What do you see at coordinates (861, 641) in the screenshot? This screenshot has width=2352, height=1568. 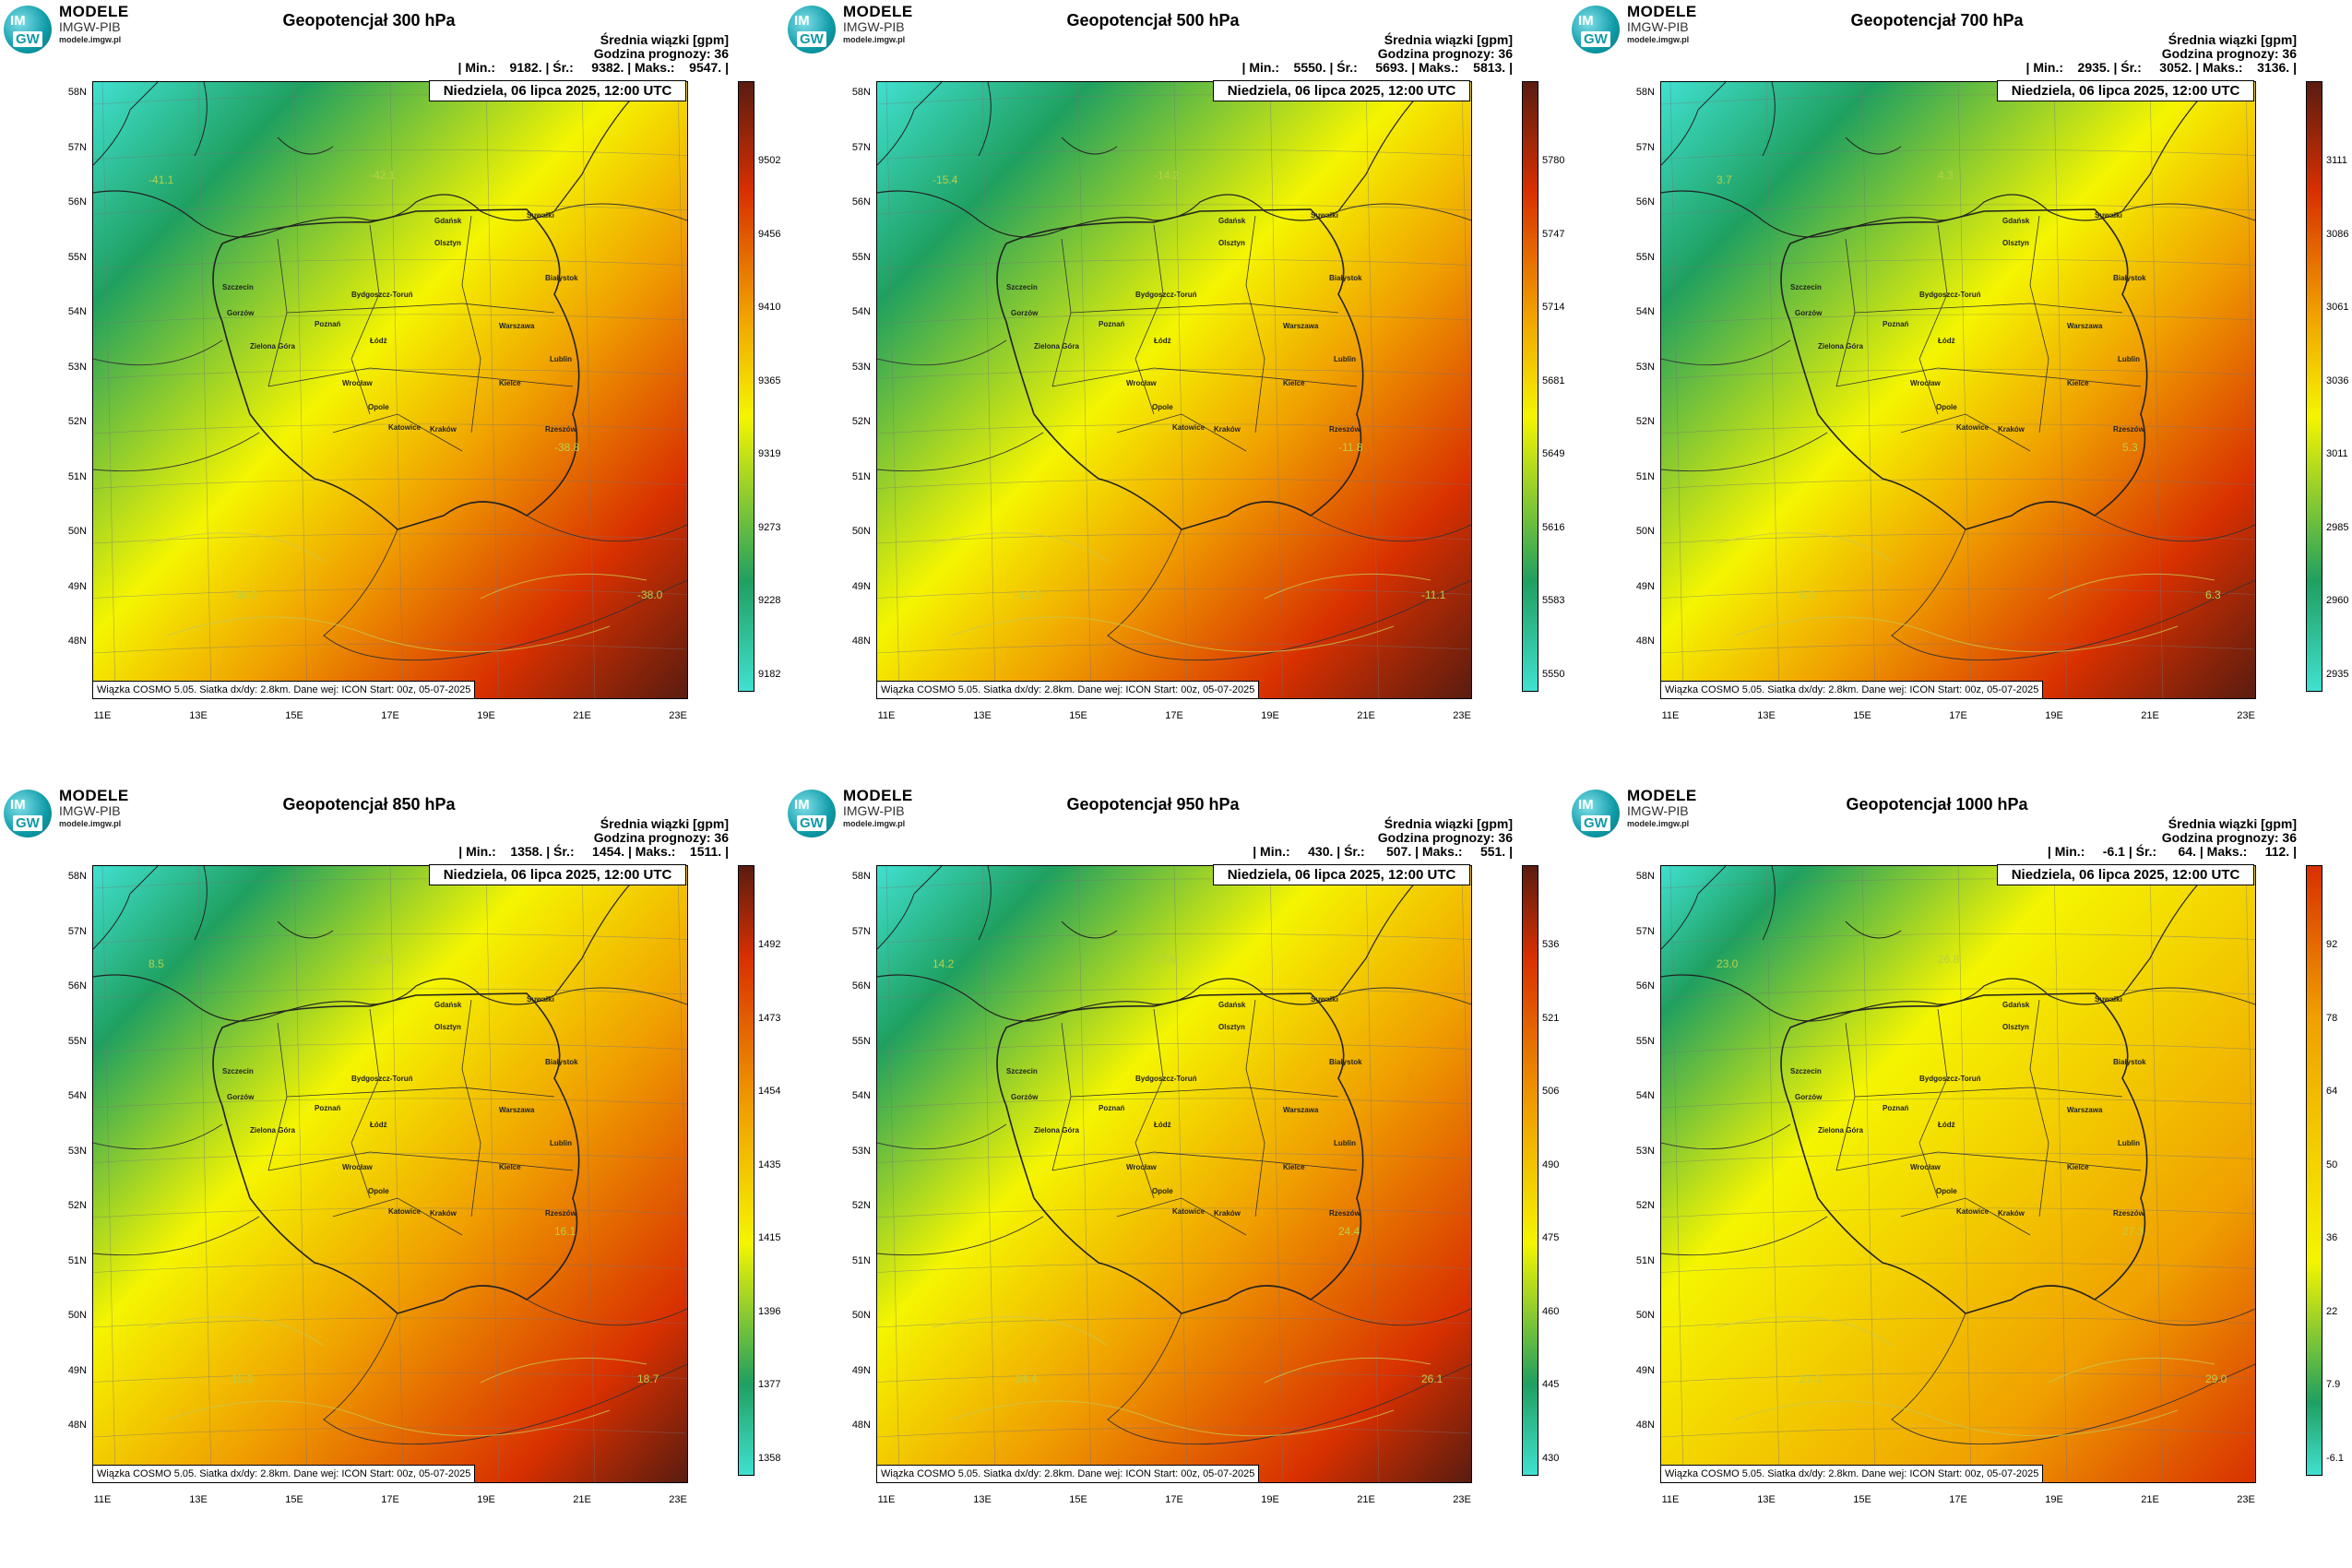 I see `latitude-label: 48N` at bounding box center [861, 641].